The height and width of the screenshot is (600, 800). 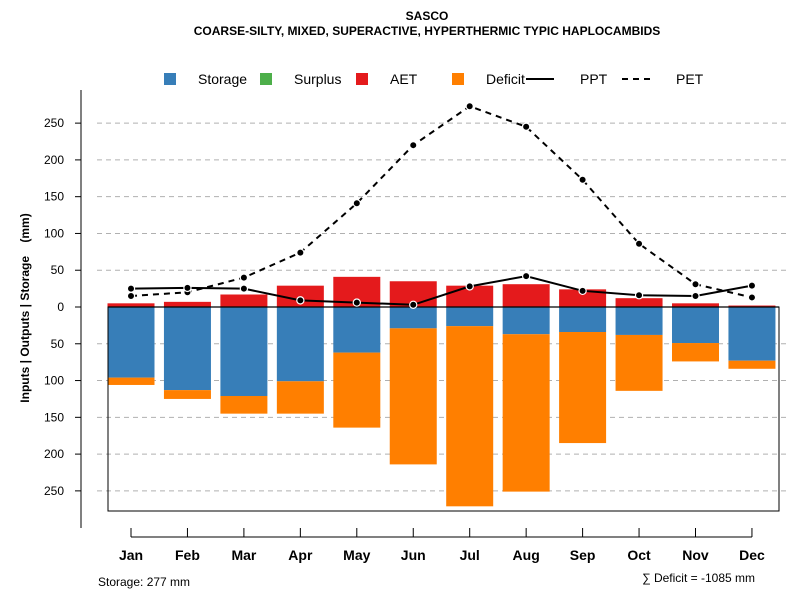 What do you see at coordinates (300, 555) in the screenshot?
I see `x-tick-label: Apr` at bounding box center [300, 555].